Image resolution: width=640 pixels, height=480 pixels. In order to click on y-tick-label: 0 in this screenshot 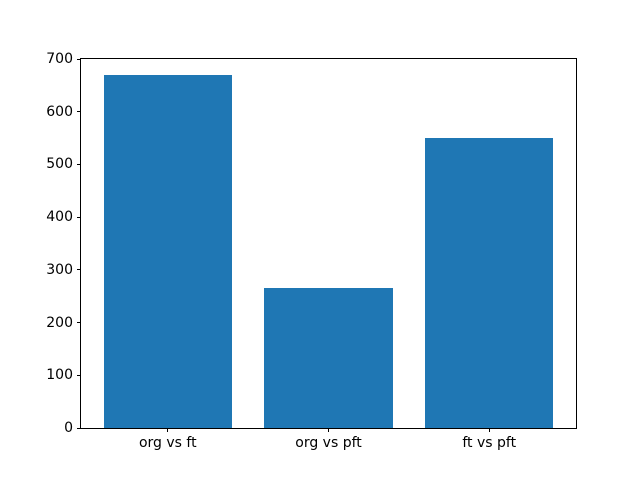, I will do `click(68, 428)`.